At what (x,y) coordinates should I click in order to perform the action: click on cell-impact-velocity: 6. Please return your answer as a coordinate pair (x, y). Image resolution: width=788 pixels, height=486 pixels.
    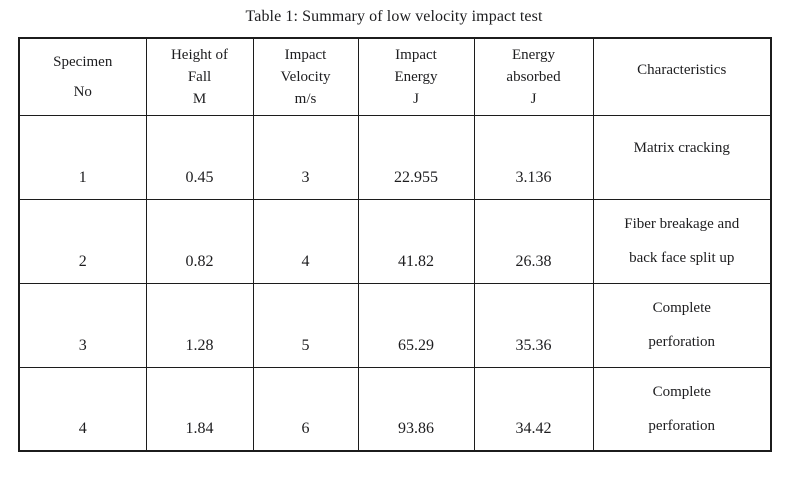
    Looking at the image, I should click on (305, 409).